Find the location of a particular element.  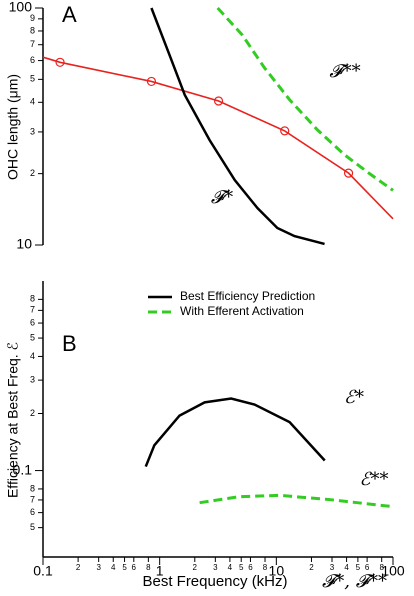

x-tick-label: 0.1 is located at coordinates (43, 571).